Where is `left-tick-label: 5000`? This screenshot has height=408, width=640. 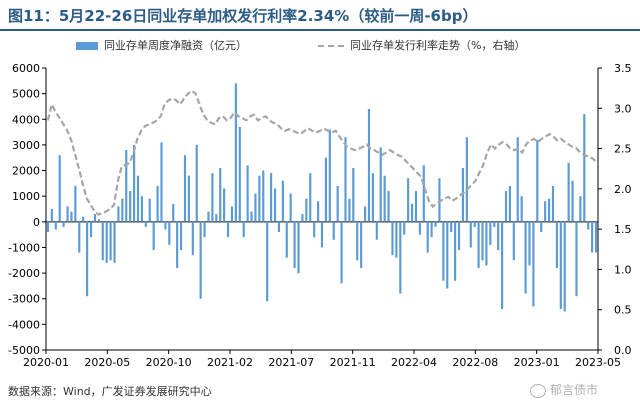 left-tick-label: 5000 is located at coordinates (26, 94).